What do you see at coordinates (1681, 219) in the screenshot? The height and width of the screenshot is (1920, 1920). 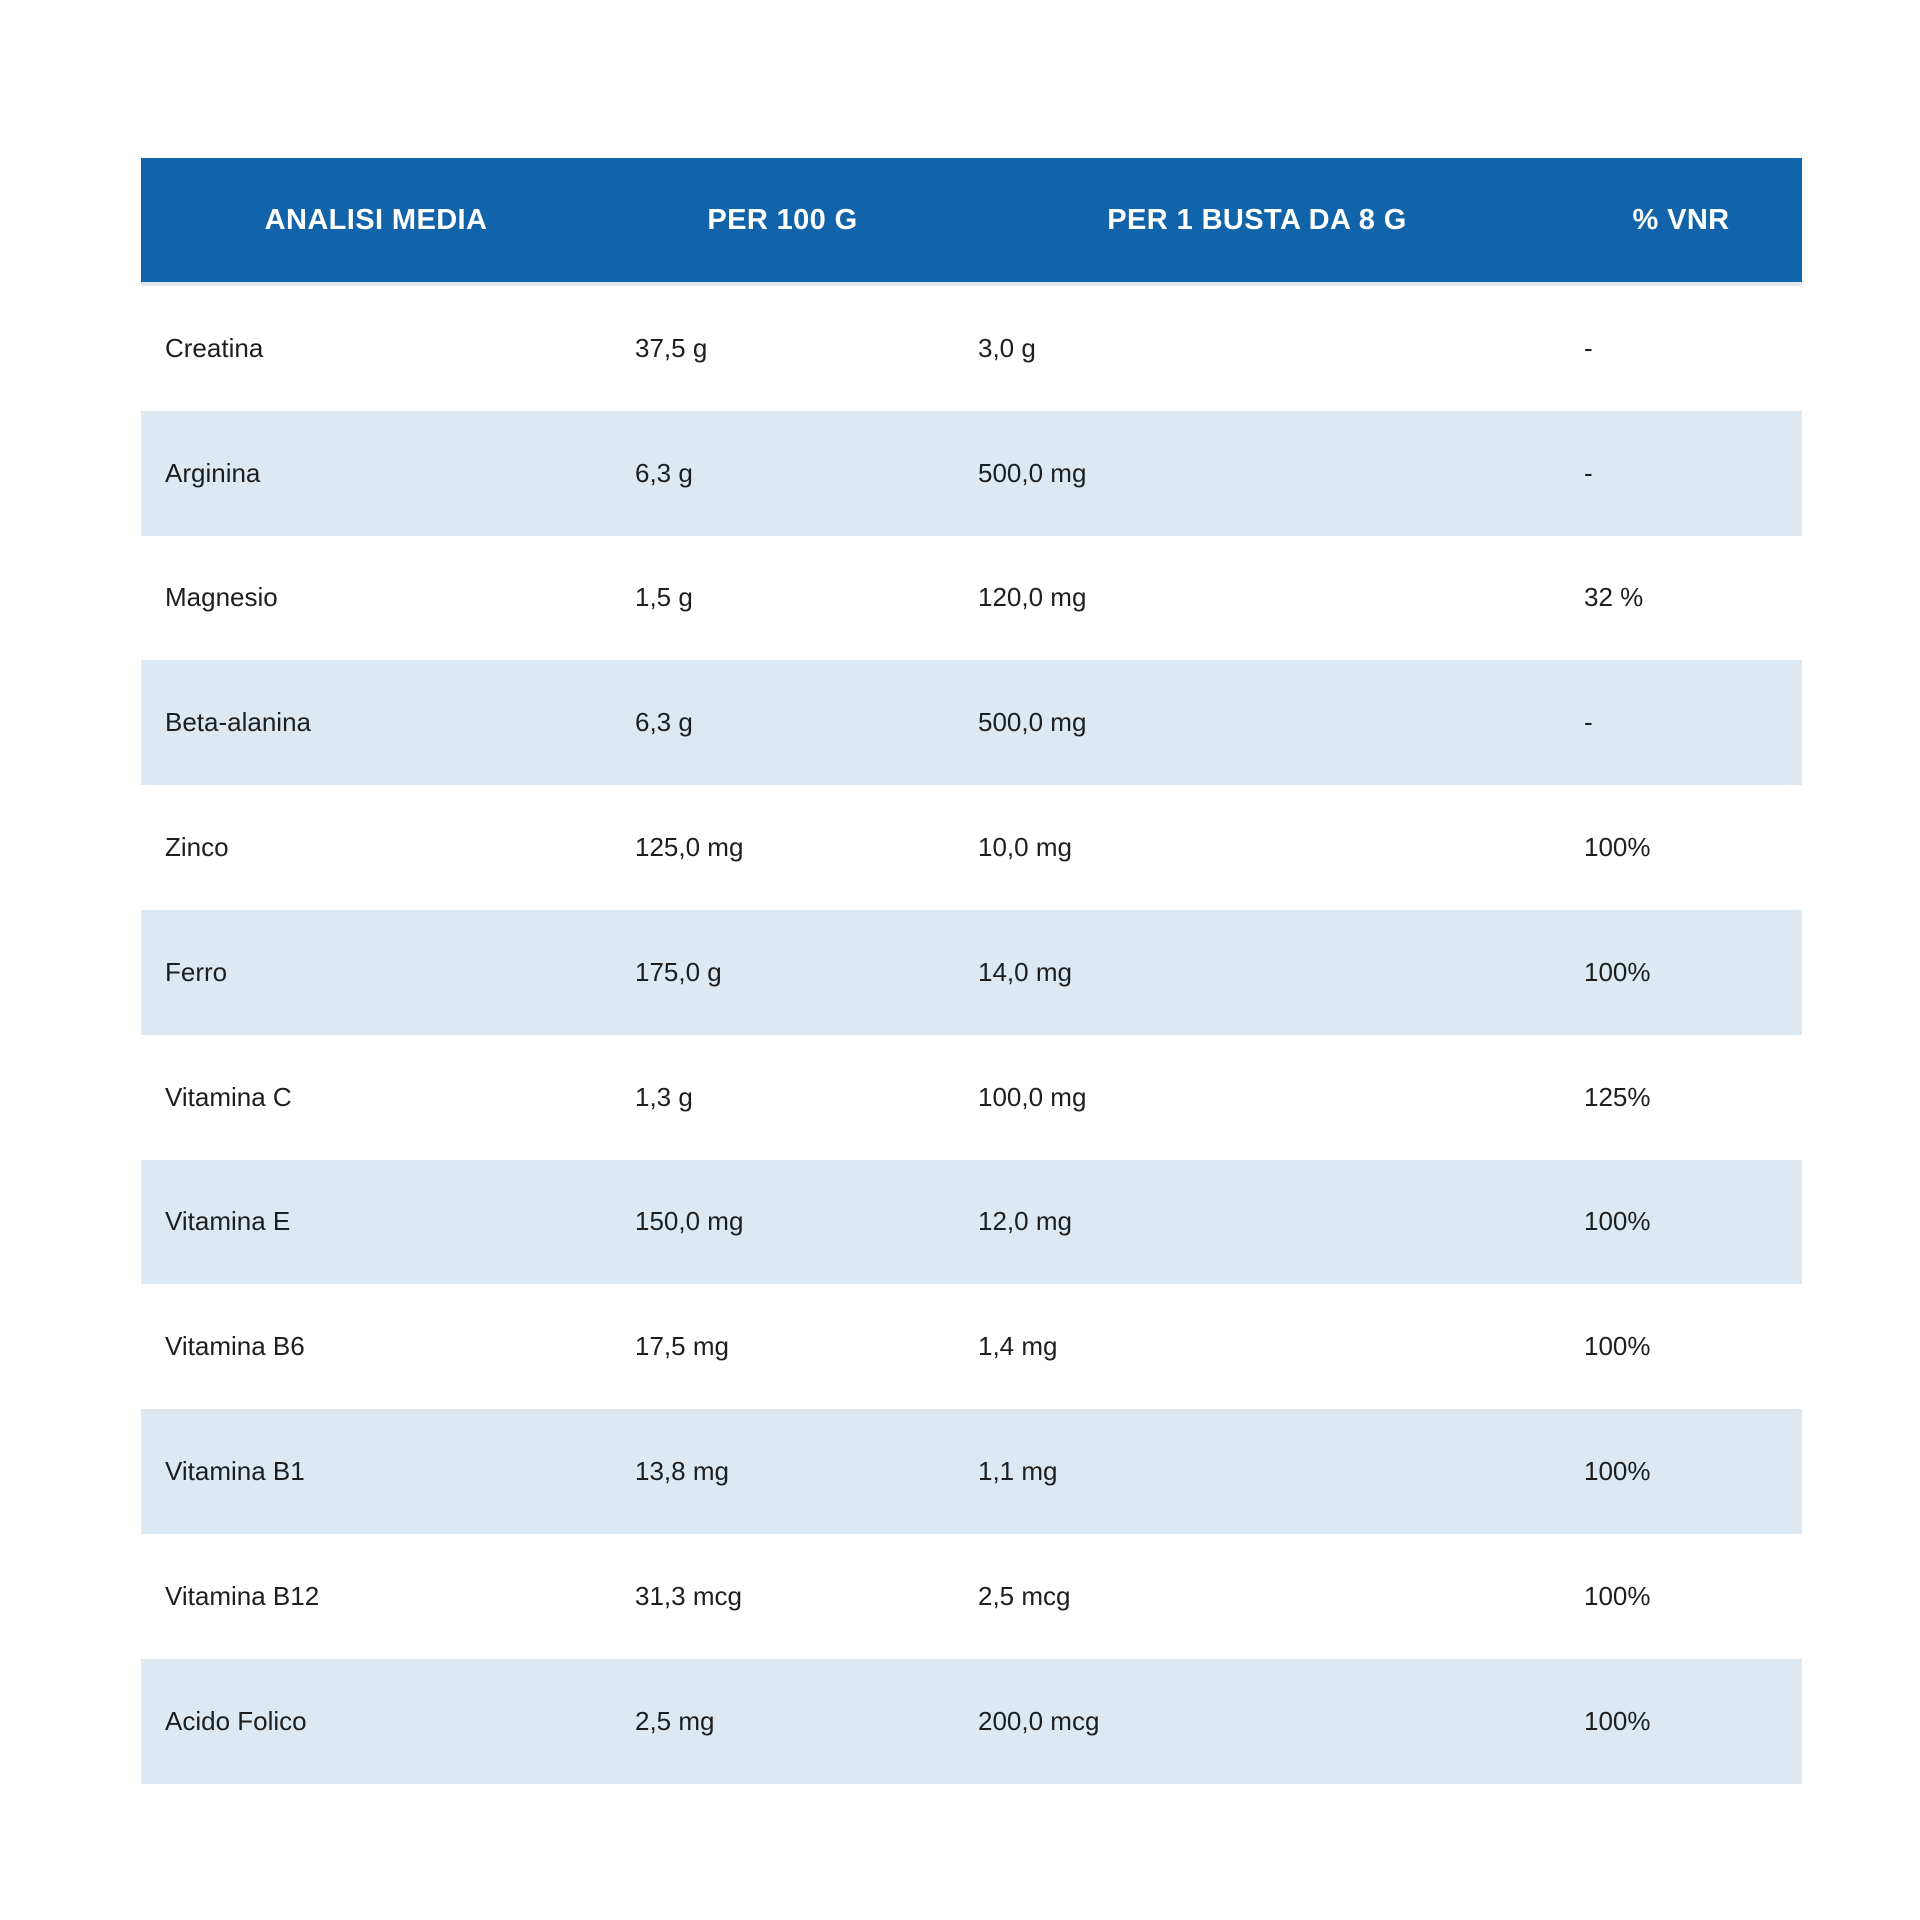 I see `header-cell-vnr: % VNR` at bounding box center [1681, 219].